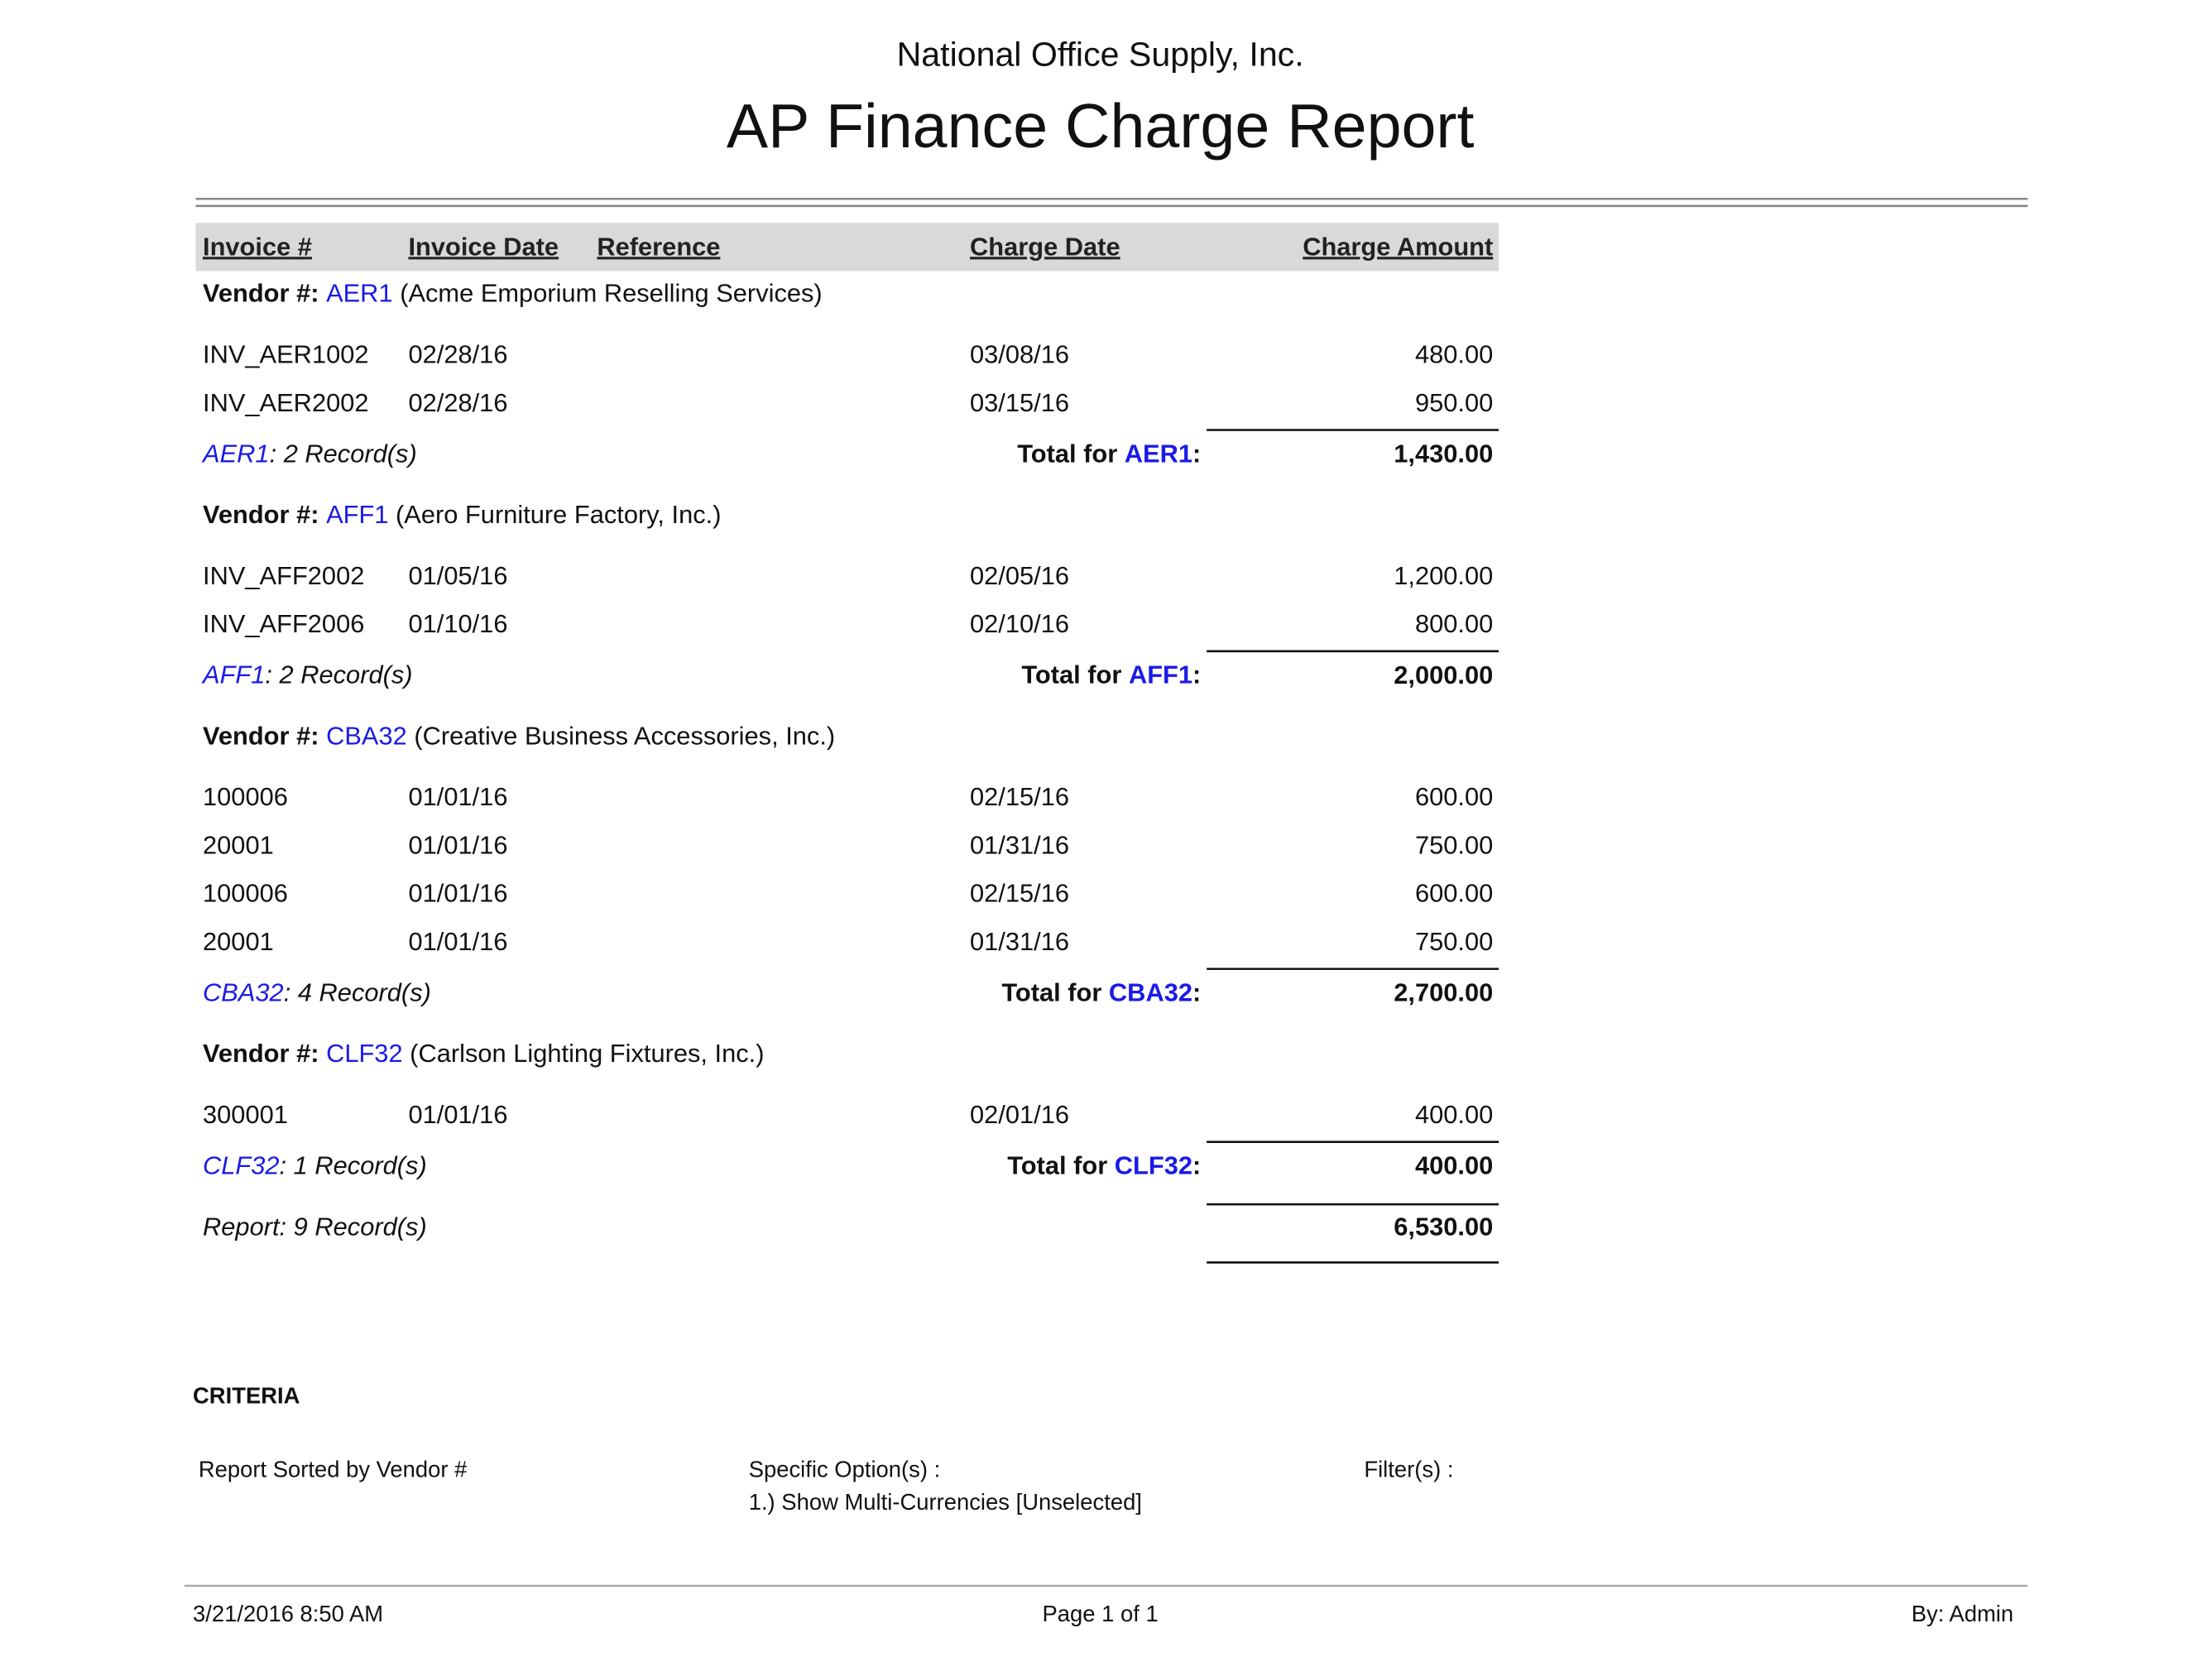 This screenshot has width=2212, height=1657. What do you see at coordinates (624, 735) in the screenshot?
I see `vendor-name: (Creative Business Accessories, Inc.)` at bounding box center [624, 735].